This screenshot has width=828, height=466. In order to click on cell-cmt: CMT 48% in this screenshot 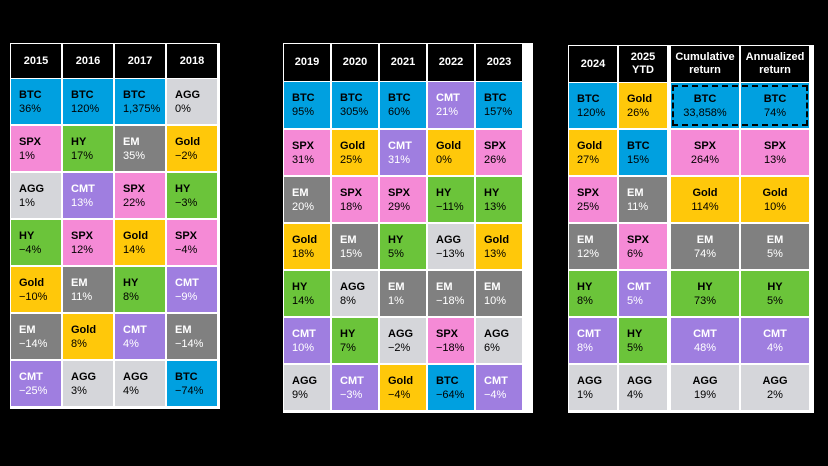, I will do `click(705, 340)`.